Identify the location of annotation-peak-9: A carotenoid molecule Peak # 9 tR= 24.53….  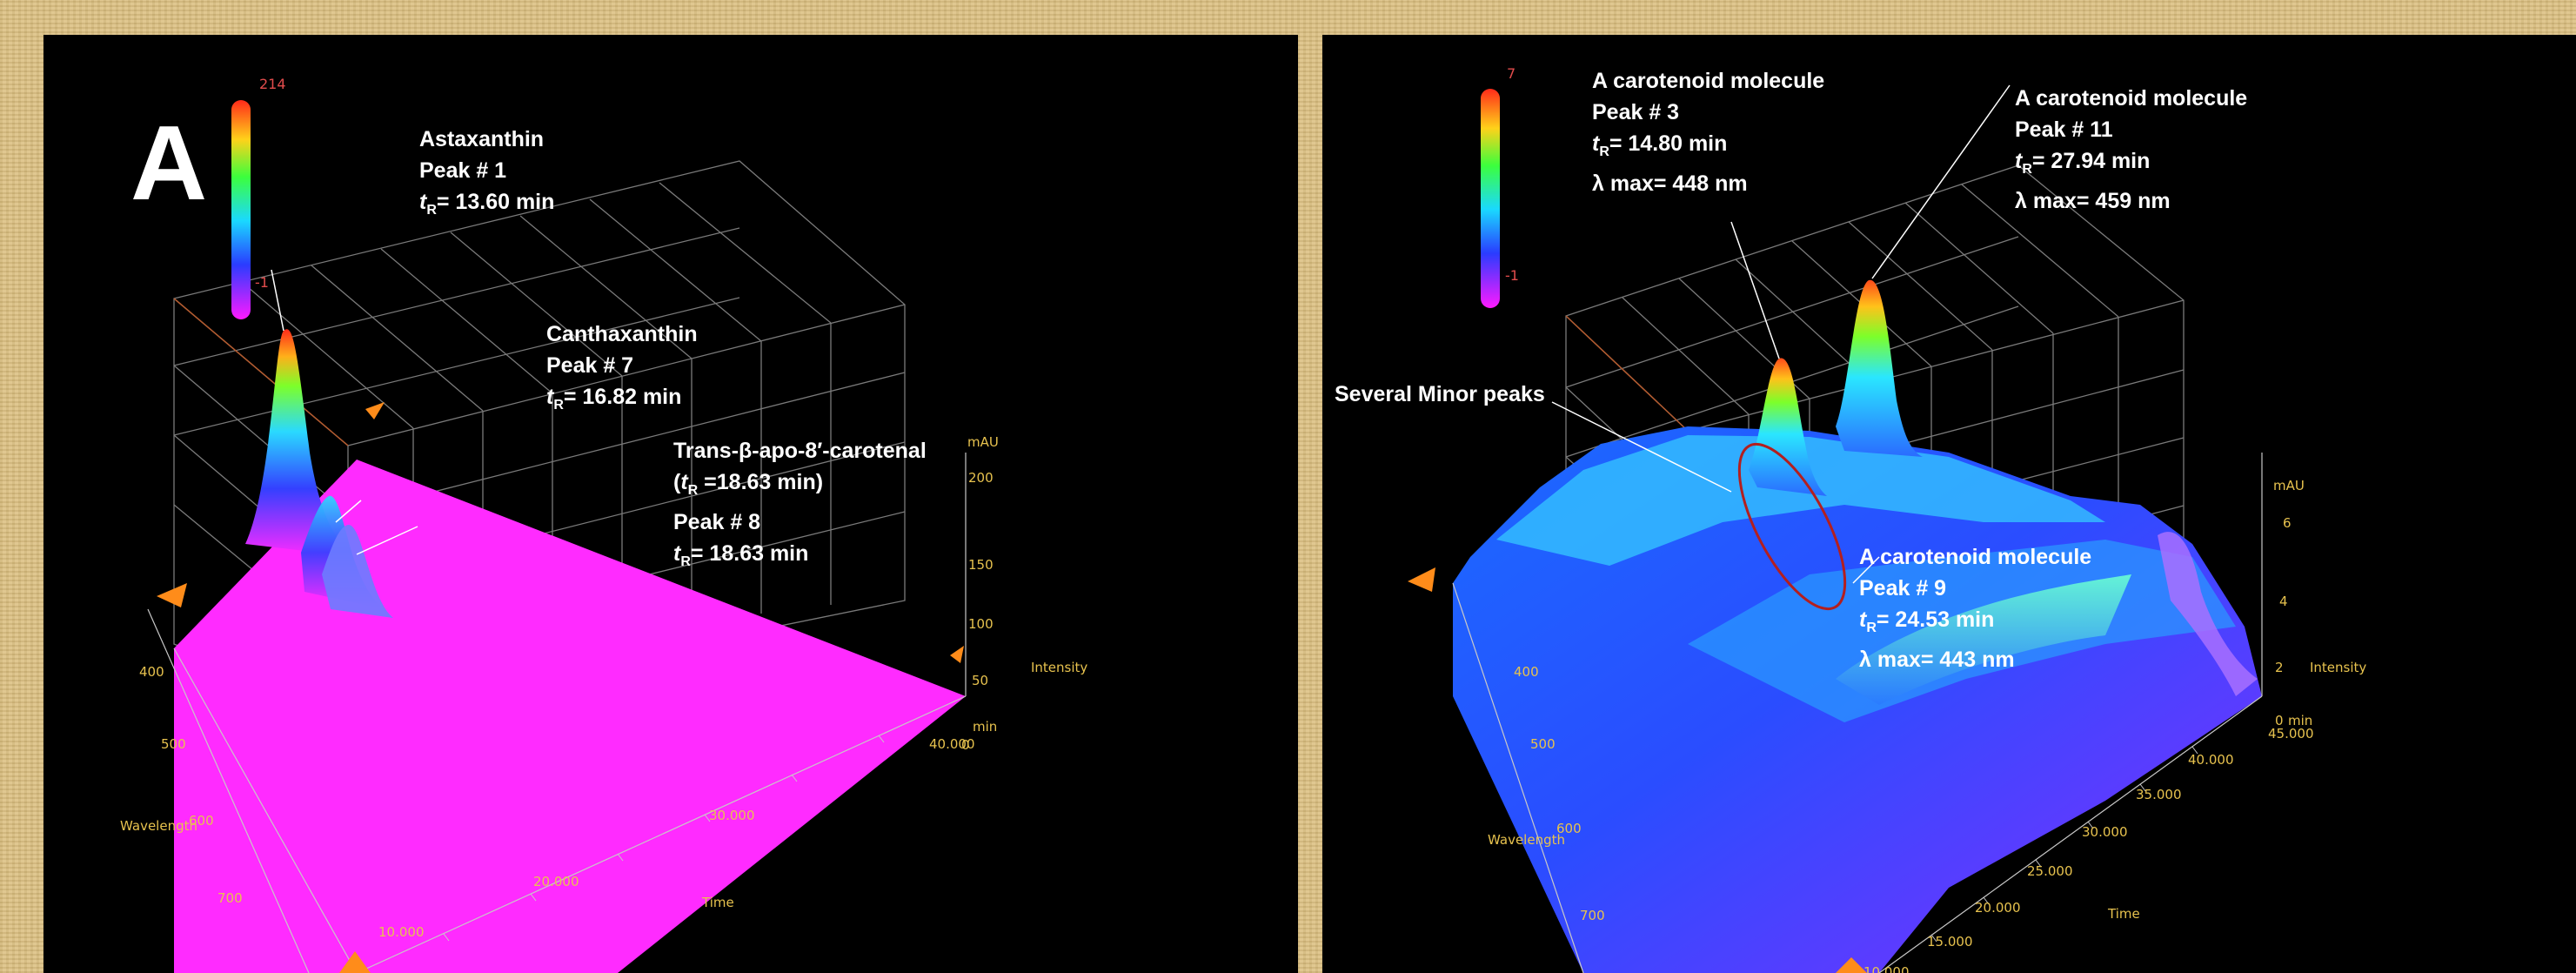
(1975, 608).